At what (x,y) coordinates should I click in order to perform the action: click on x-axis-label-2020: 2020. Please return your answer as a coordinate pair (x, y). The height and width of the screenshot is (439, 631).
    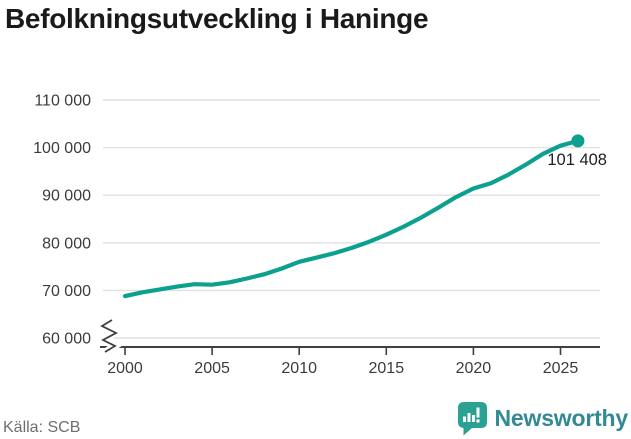
    Looking at the image, I should click on (474, 368).